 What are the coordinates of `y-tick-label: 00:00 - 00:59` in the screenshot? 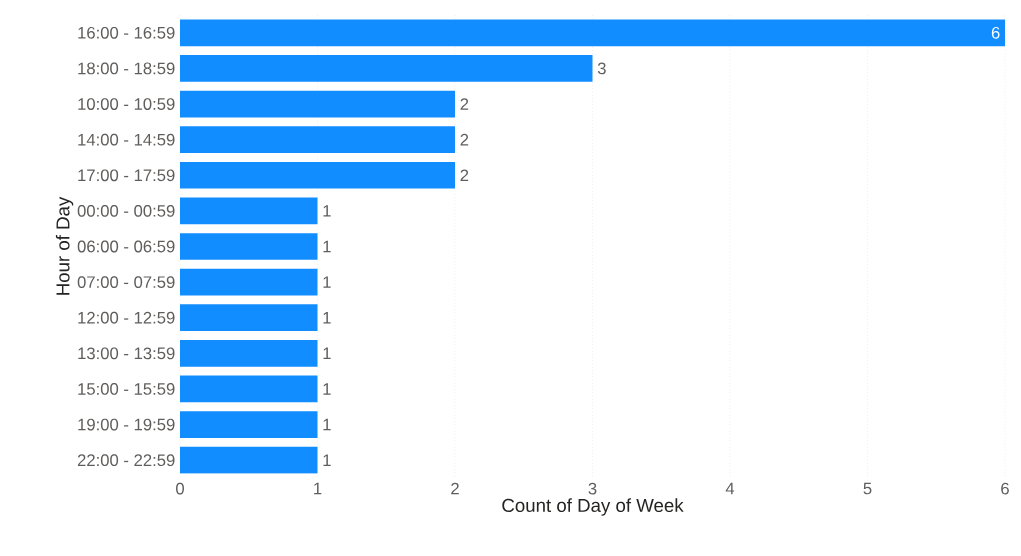 It's located at (126, 210).